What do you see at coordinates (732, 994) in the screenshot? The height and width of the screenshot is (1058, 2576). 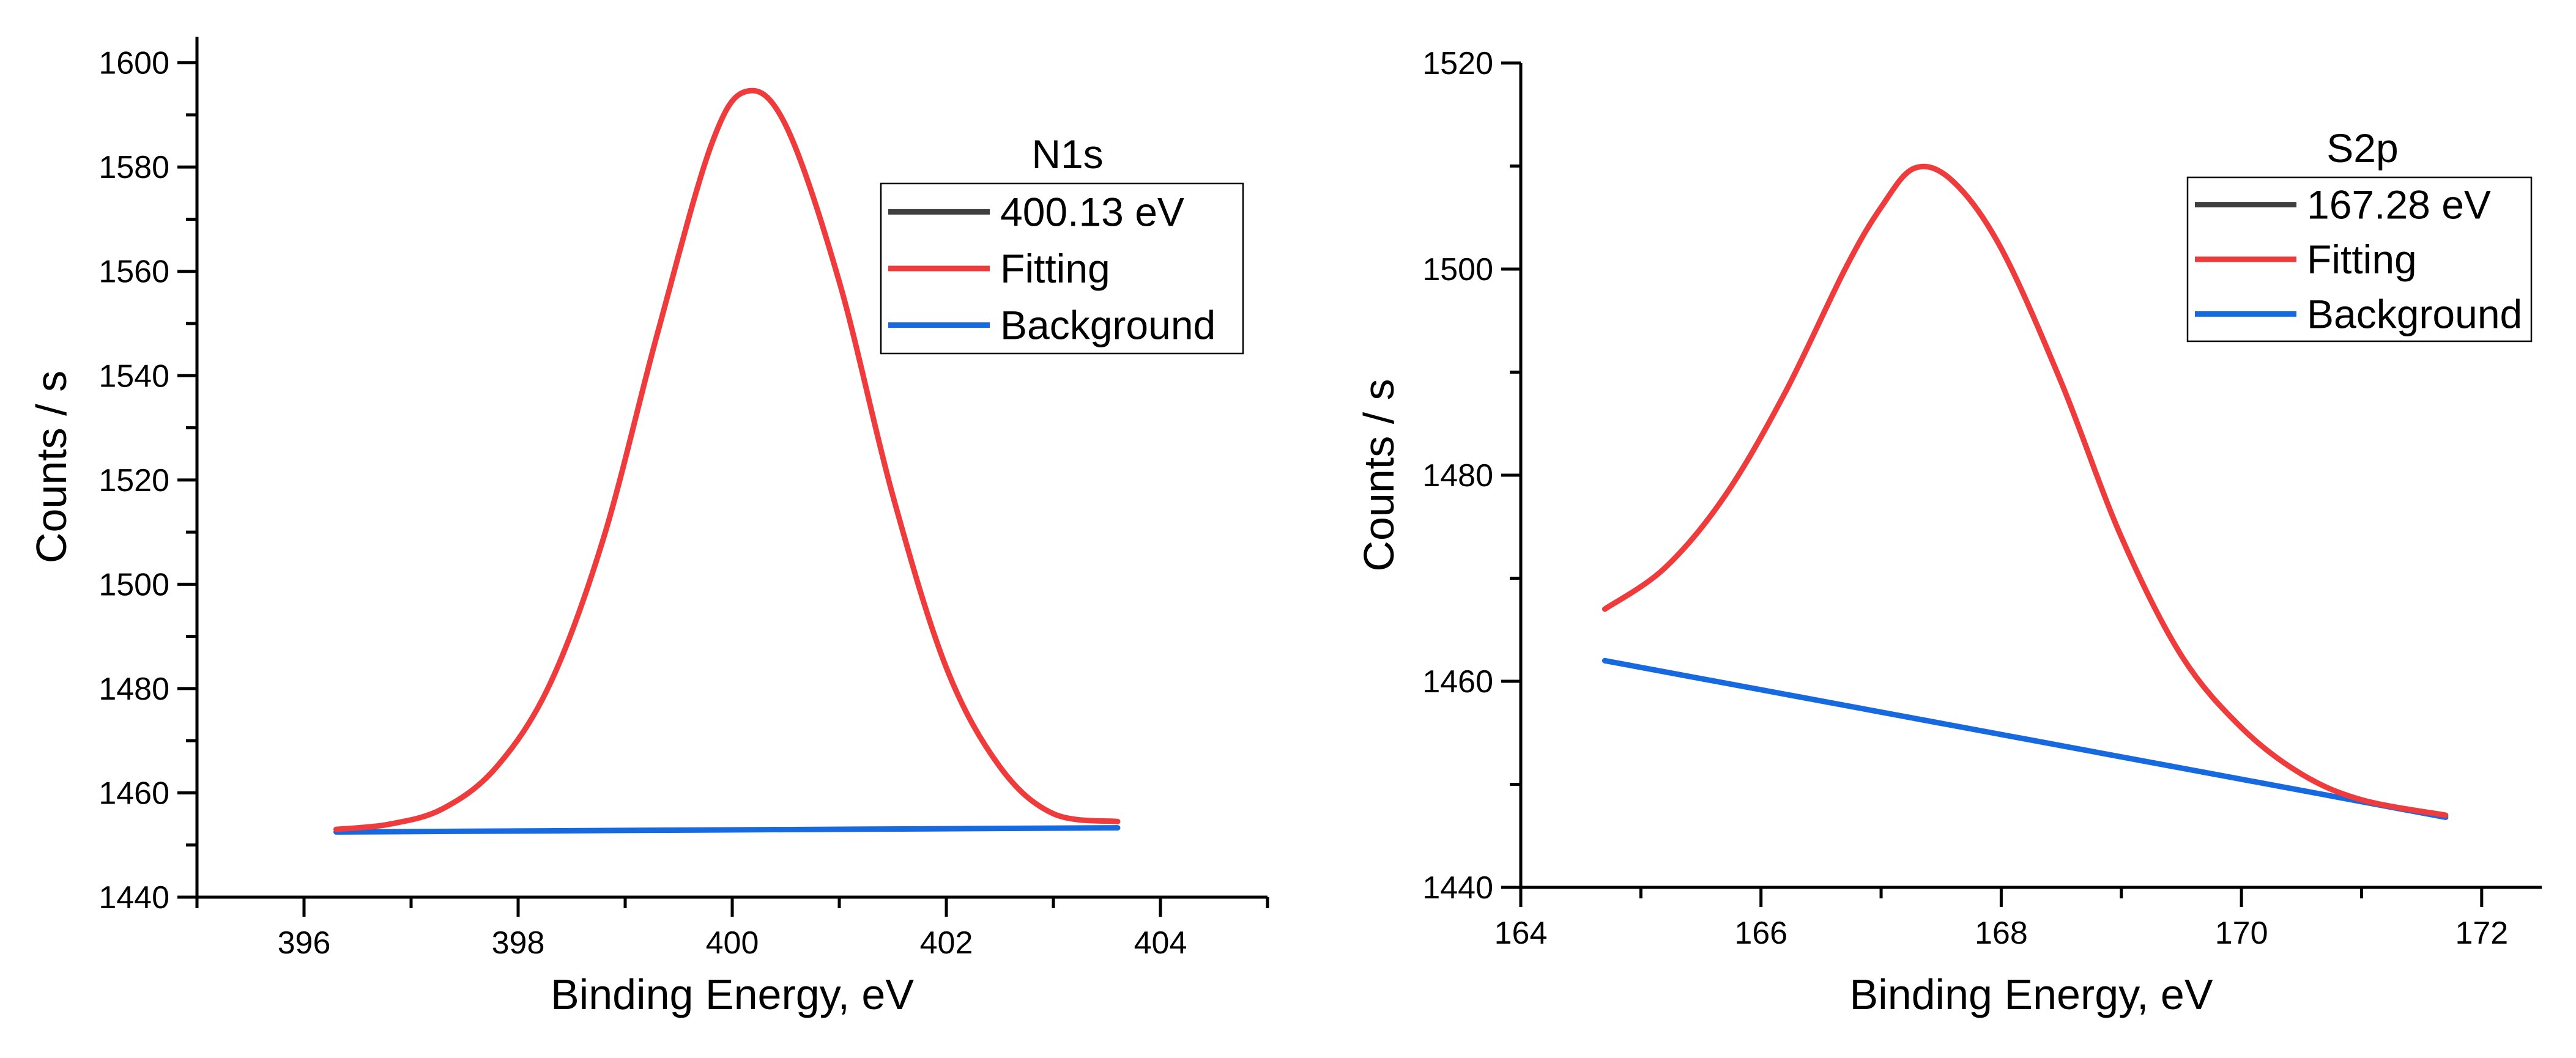 I see `n1s-x-axis-title: Binding Energy, eV` at bounding box center [732, 994].